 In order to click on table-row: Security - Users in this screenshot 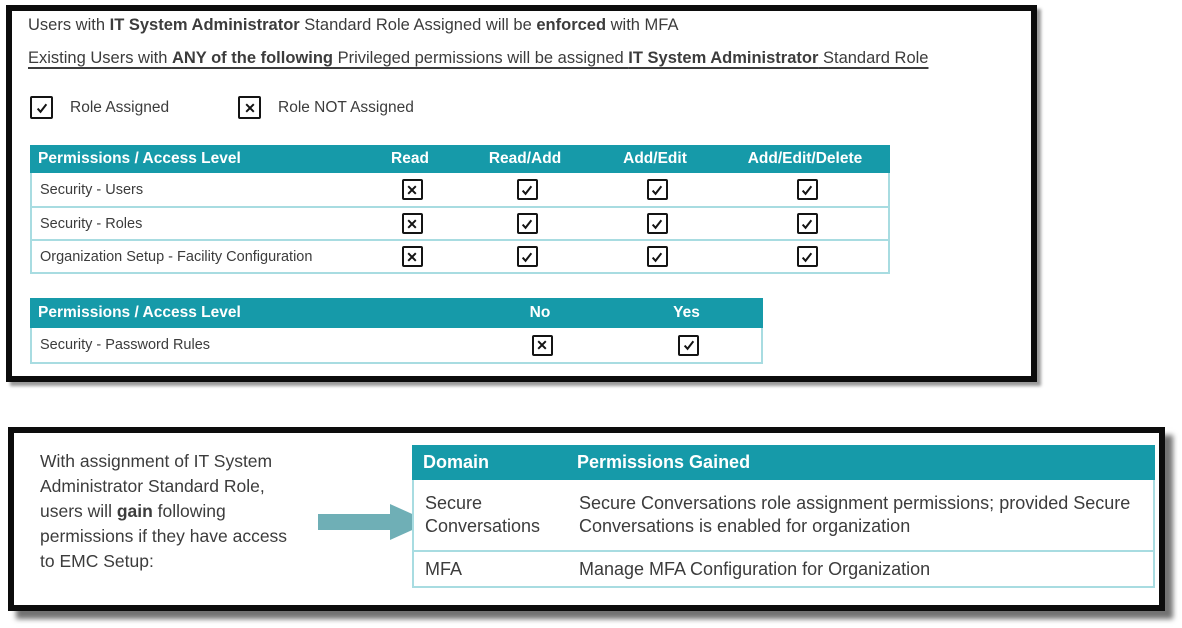, I will do `click(460, 189)`.